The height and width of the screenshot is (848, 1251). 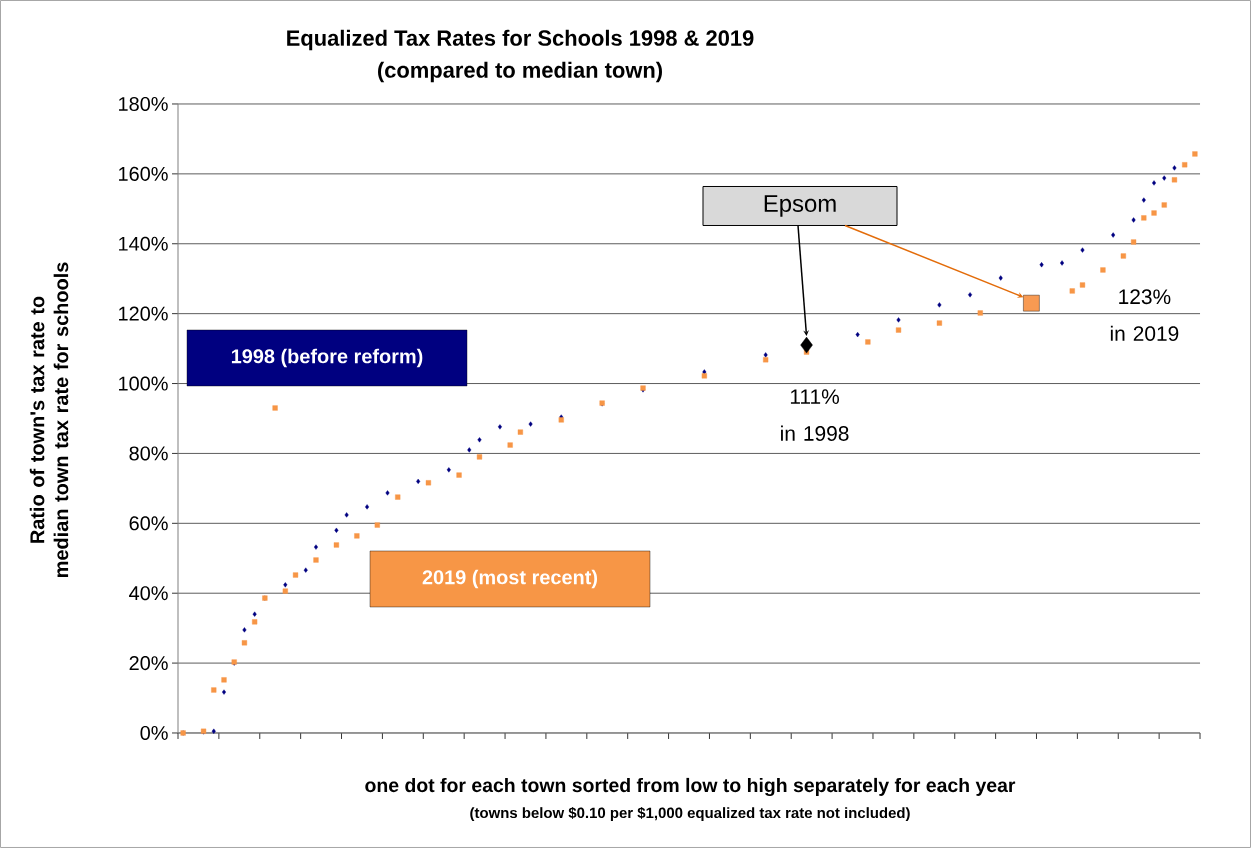 I want to click on y-tick-label: 60%, so click(x=148, y=523).